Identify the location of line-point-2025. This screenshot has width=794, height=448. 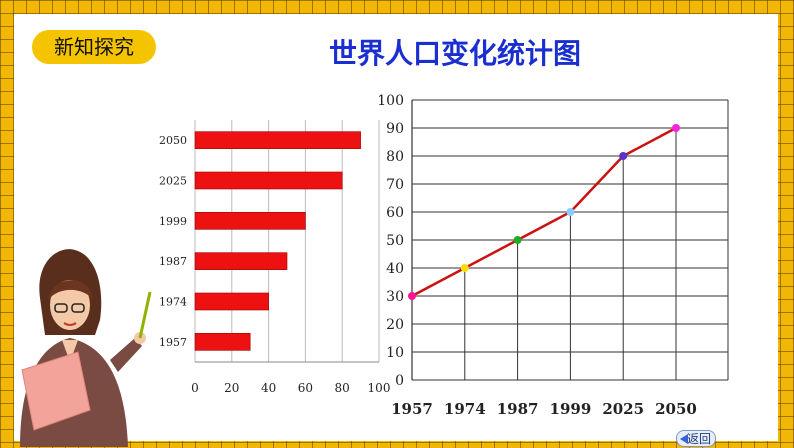
(623, 156).